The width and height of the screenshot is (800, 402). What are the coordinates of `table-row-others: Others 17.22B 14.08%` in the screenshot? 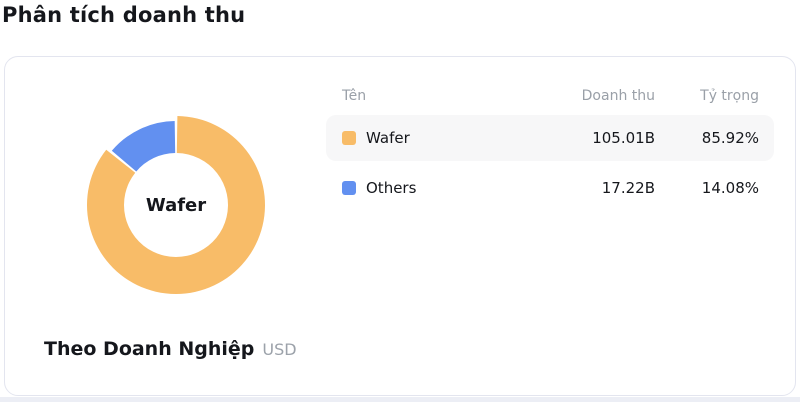 It's located at (550, 188).